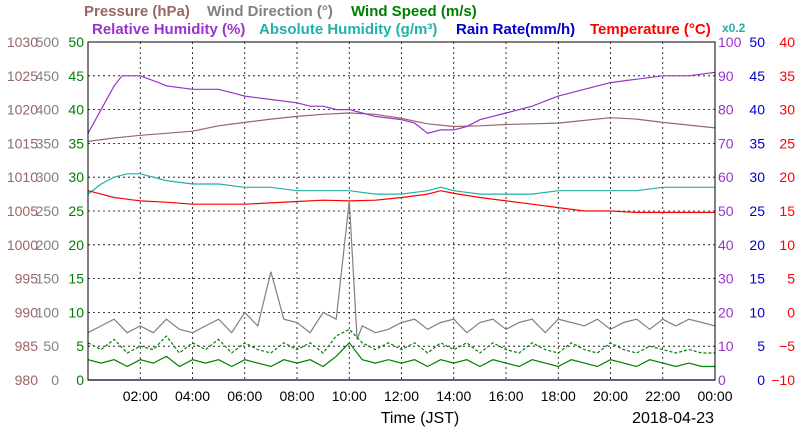 The width and height of the screenshot is (800, 434). Describe the element at coordinates (783, 380) in the screenshot. I see `temperature-tick-label: −10` at that location.